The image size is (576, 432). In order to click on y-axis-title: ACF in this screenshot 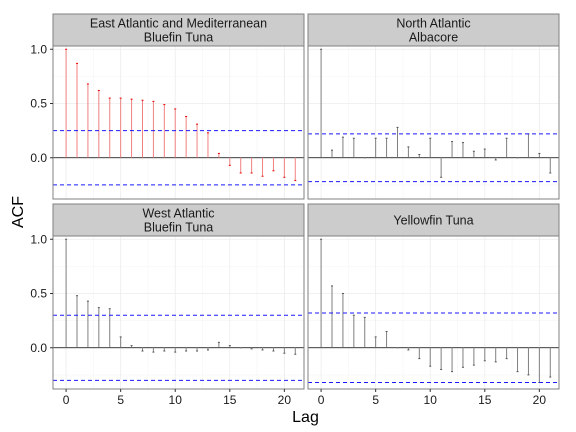, I will do `click(18, 212)`.